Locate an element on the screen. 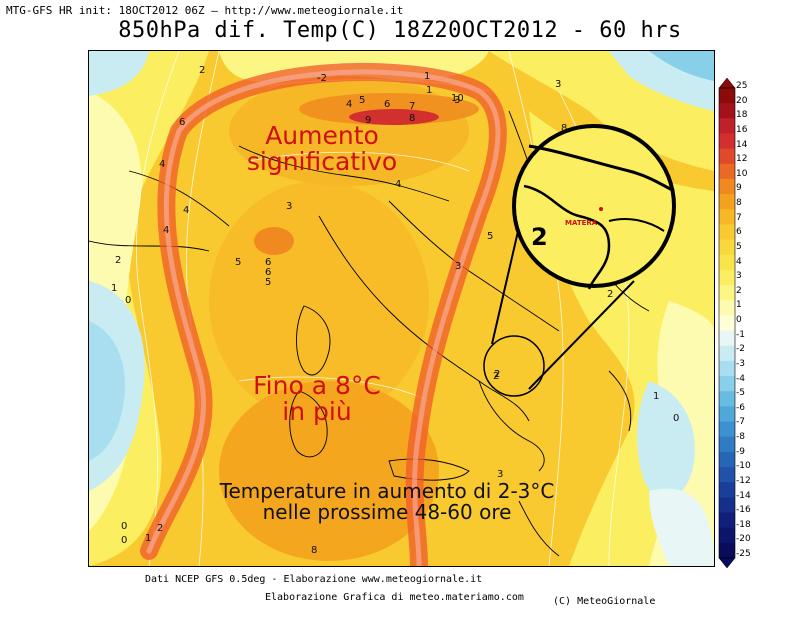  zoom-inset-value: 2 is located at coordinates (539, 237).